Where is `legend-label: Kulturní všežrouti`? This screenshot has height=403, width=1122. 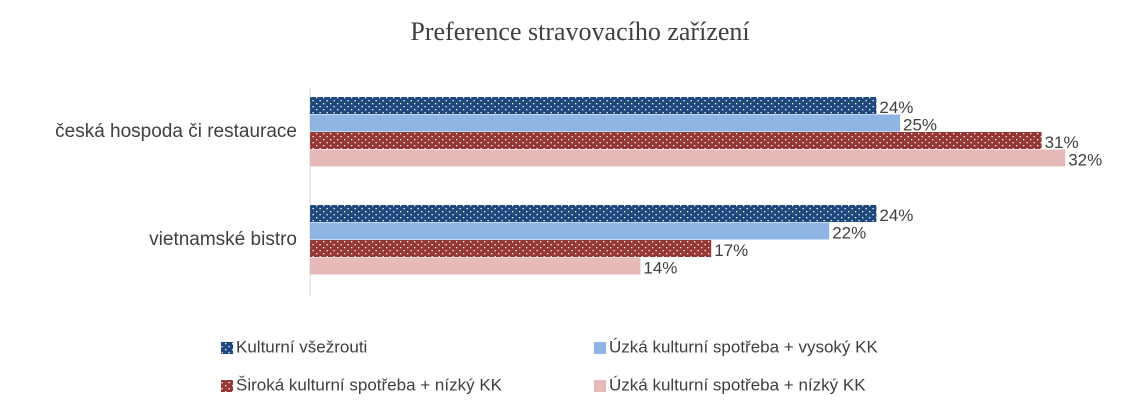
legend-label: Kulturní všežrouti is located at coordinates (301, 346).